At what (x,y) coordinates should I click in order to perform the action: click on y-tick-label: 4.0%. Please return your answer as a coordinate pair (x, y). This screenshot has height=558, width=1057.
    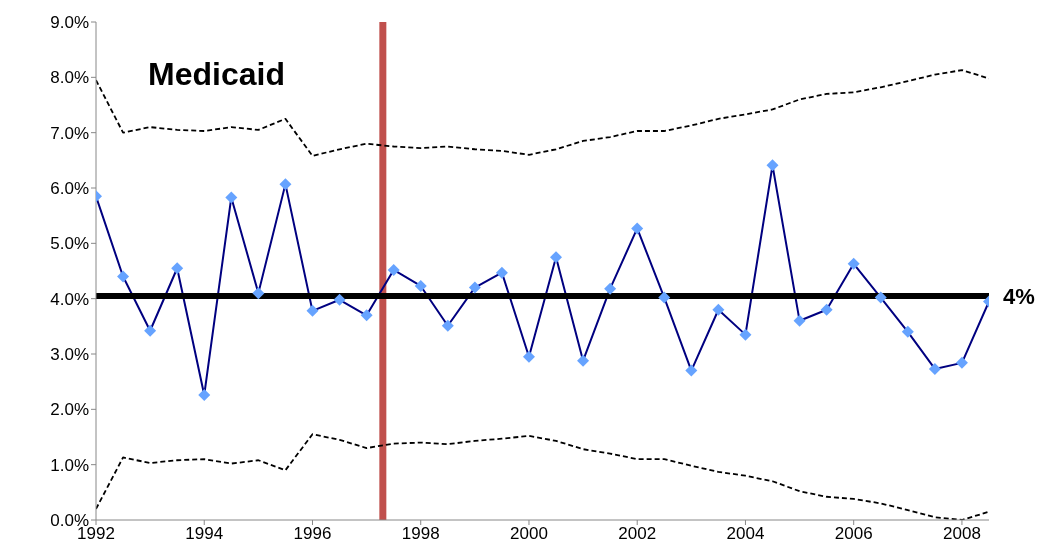
    Looking at the image, I should click on (69, 299).